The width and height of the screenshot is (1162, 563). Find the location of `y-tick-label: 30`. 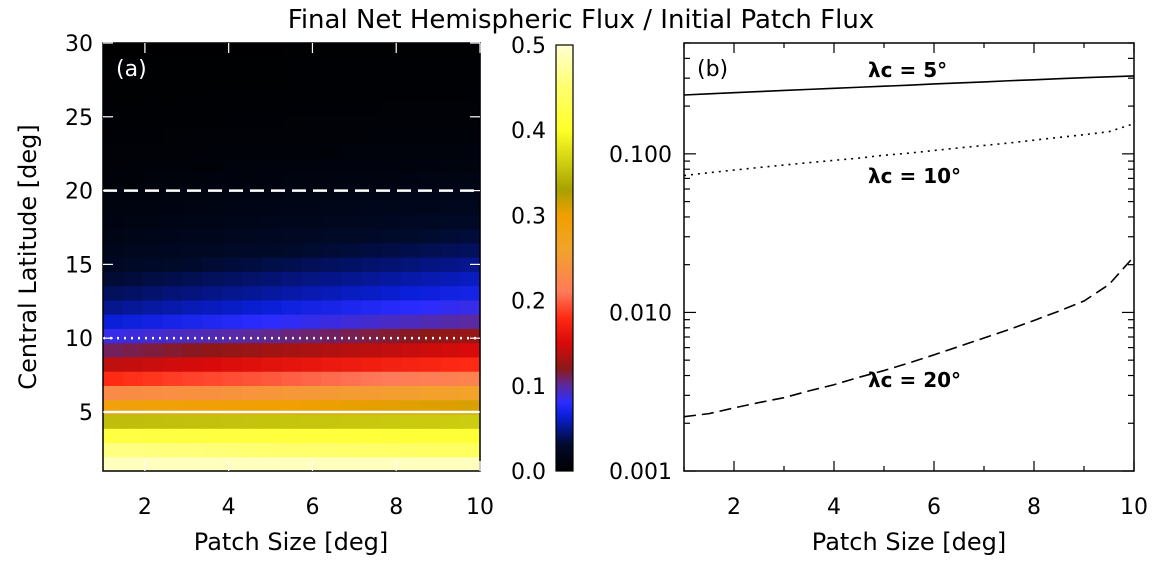

y-tick-label: 30 is located at coordinates (79, 44).